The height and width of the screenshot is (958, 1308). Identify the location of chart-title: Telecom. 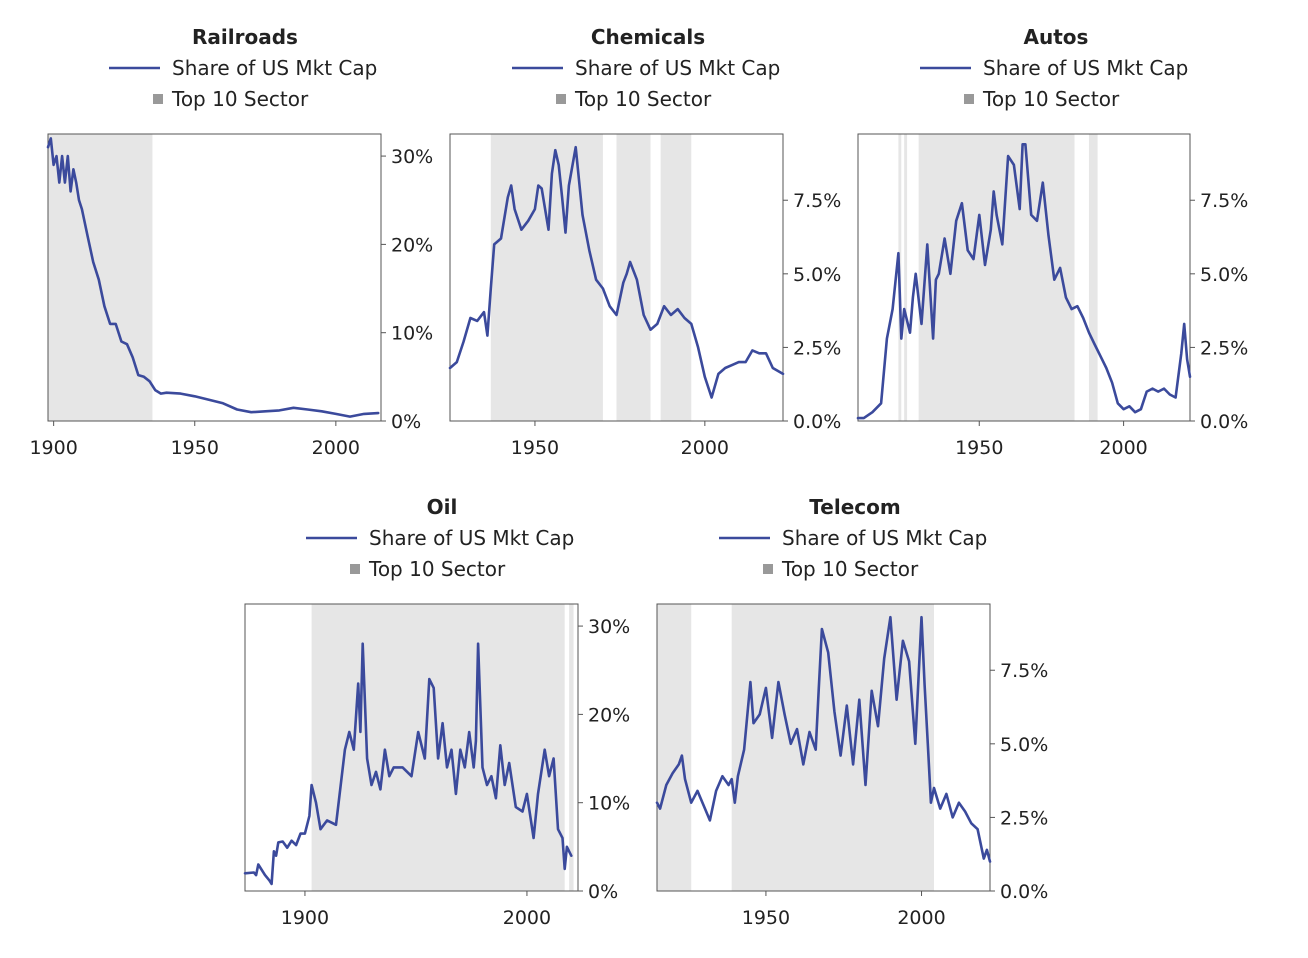
(854, 507).